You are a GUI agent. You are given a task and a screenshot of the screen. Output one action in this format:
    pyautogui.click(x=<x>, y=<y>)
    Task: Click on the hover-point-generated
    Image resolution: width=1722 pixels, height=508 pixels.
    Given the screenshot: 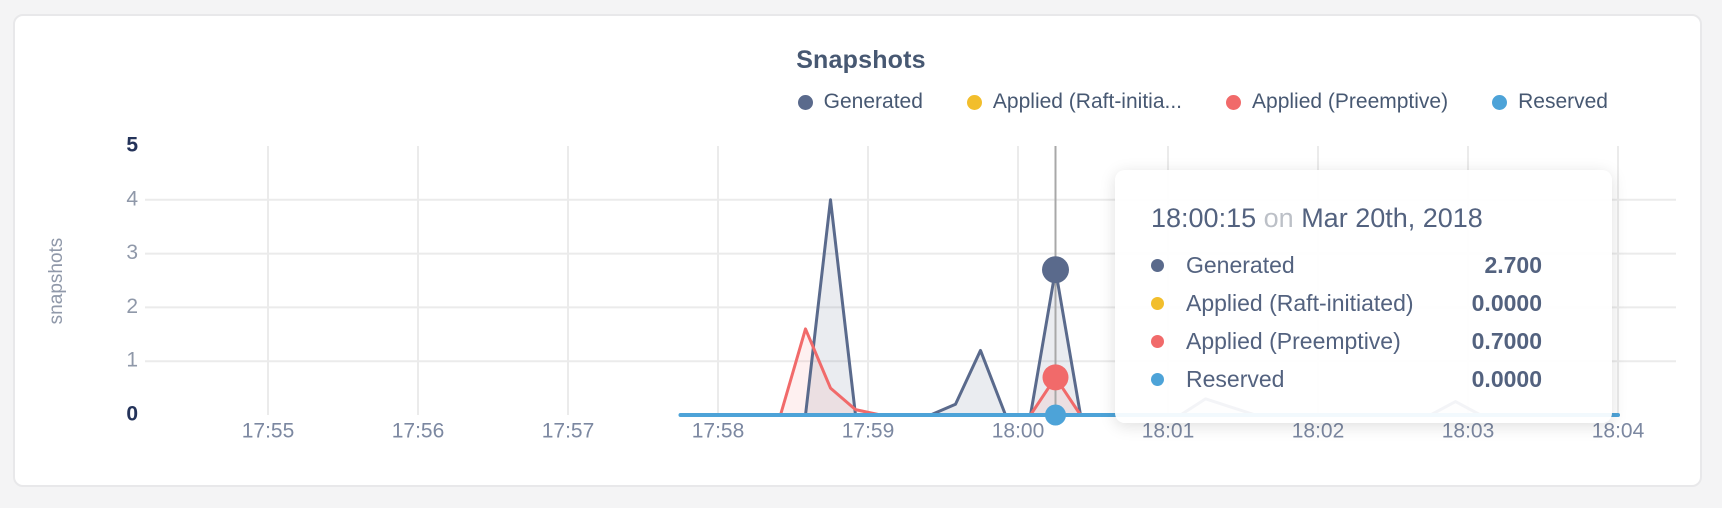 What is the action you would take?
    pyautogui.click(x=1055, y=270)
    